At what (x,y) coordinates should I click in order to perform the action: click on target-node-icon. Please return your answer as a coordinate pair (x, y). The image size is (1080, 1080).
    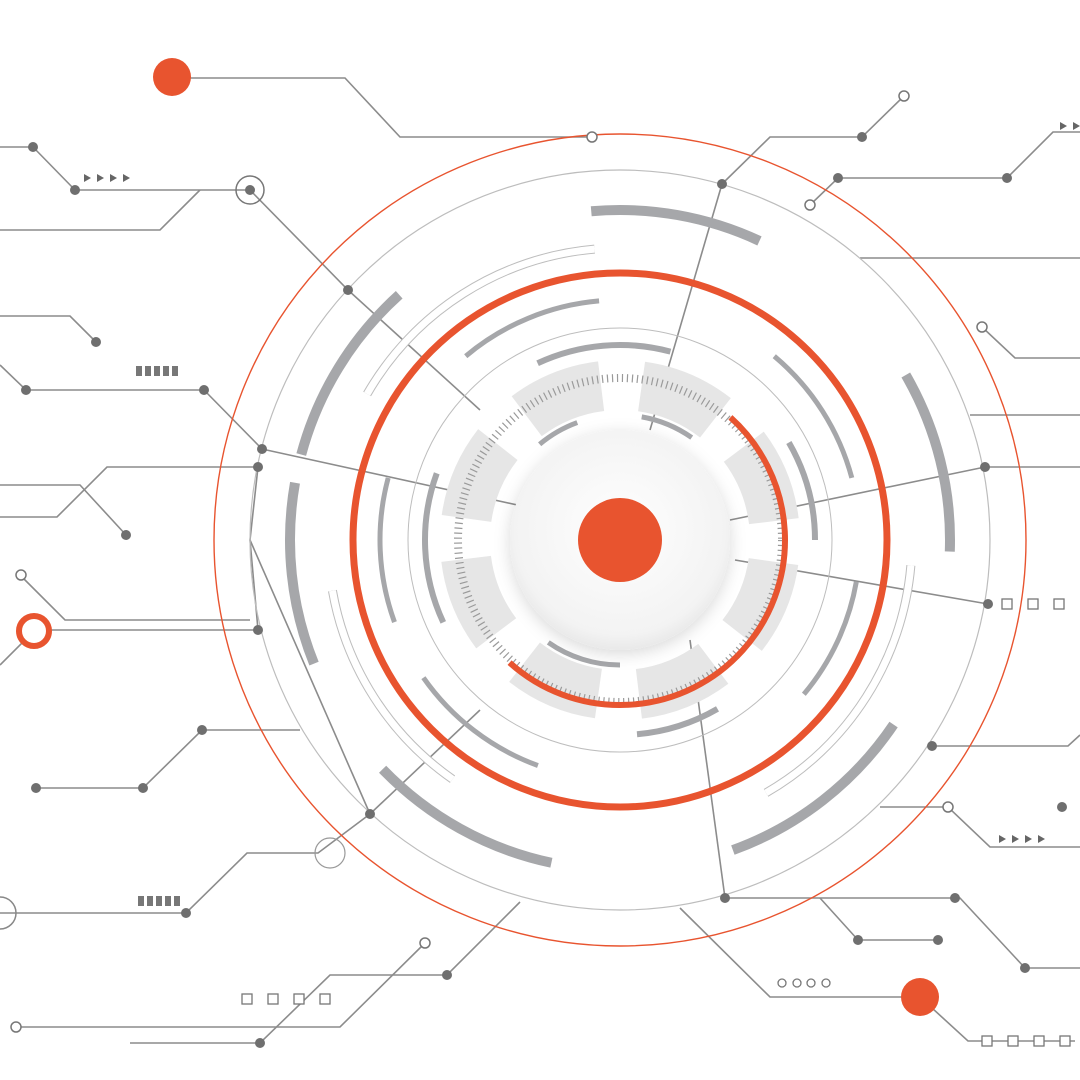
    Looking at the image, I should click on (250, 190).